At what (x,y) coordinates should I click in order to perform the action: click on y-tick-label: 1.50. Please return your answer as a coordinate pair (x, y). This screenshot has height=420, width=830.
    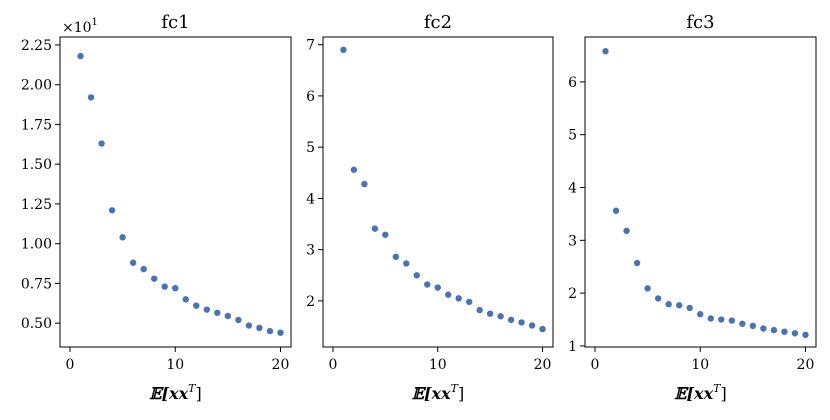
    Looking at the image, I should click on (36, 165).